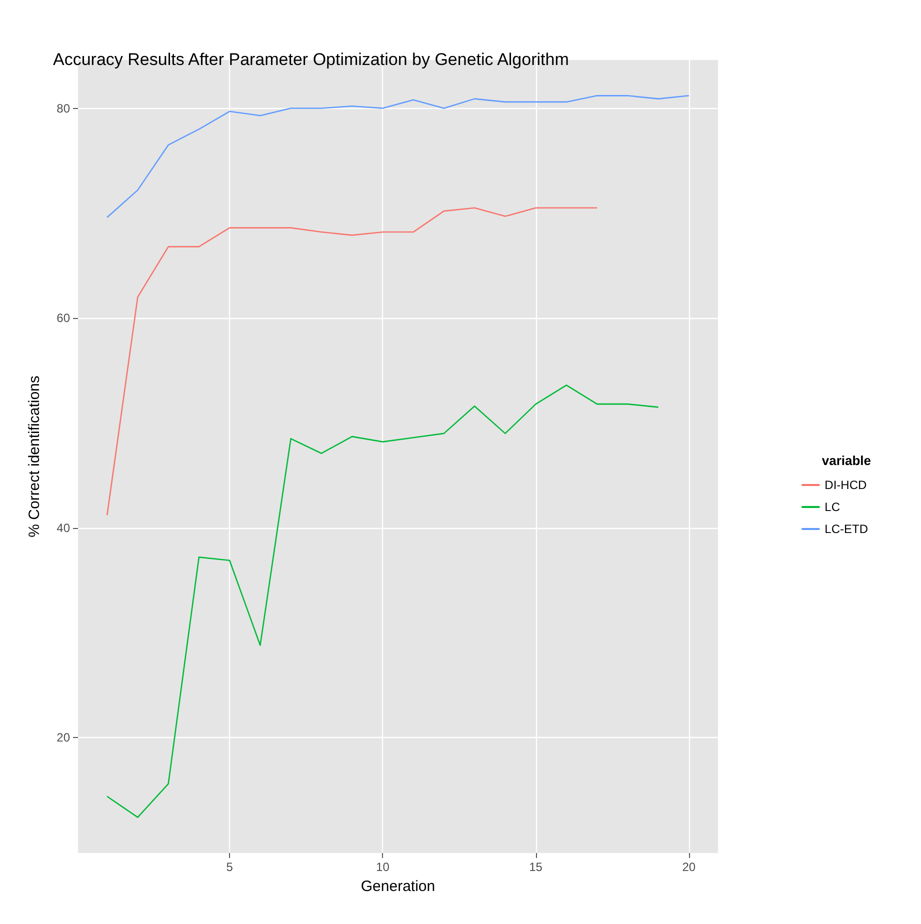  I want to click on legend-title: variable, so click(847, 460).